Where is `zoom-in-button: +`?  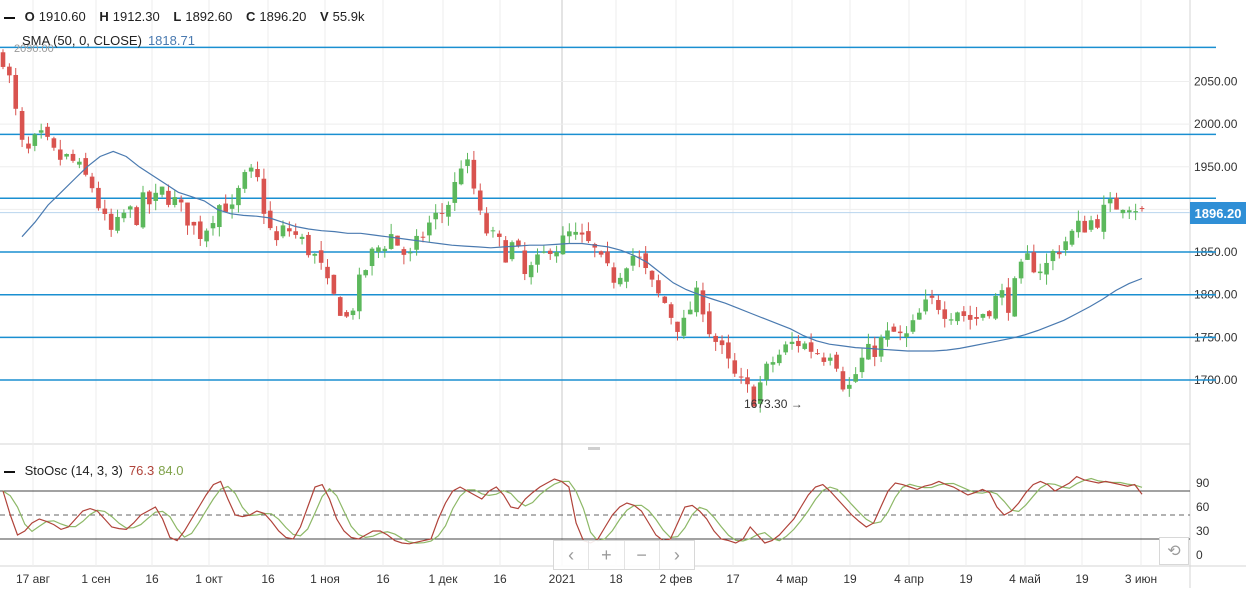
zoom-in-button: + is located at coordinates (607, 555).